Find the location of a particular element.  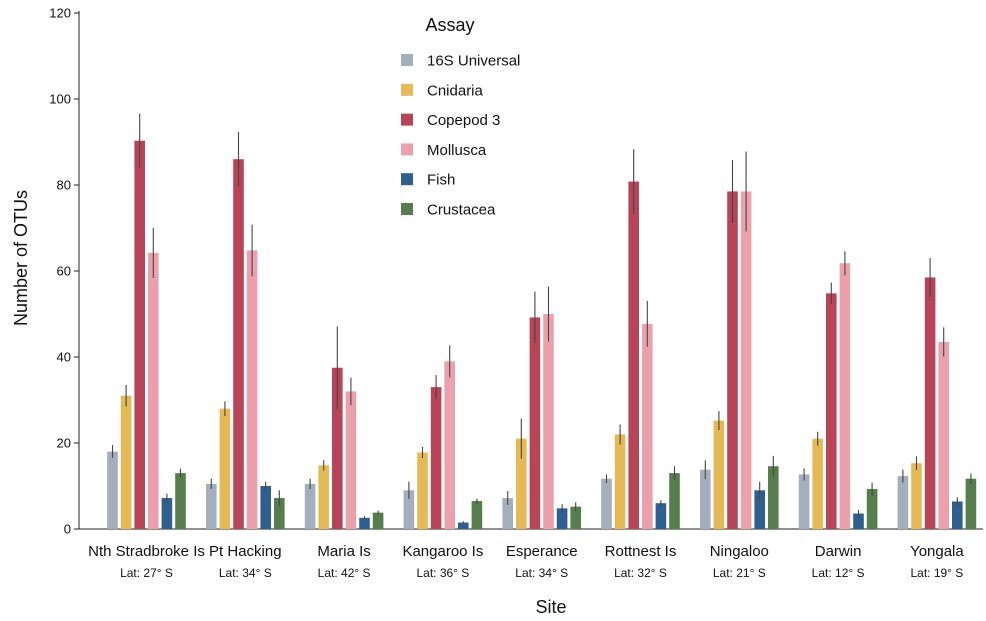

x-tick-label: Ningaloo is located at coordinates (739, 551).